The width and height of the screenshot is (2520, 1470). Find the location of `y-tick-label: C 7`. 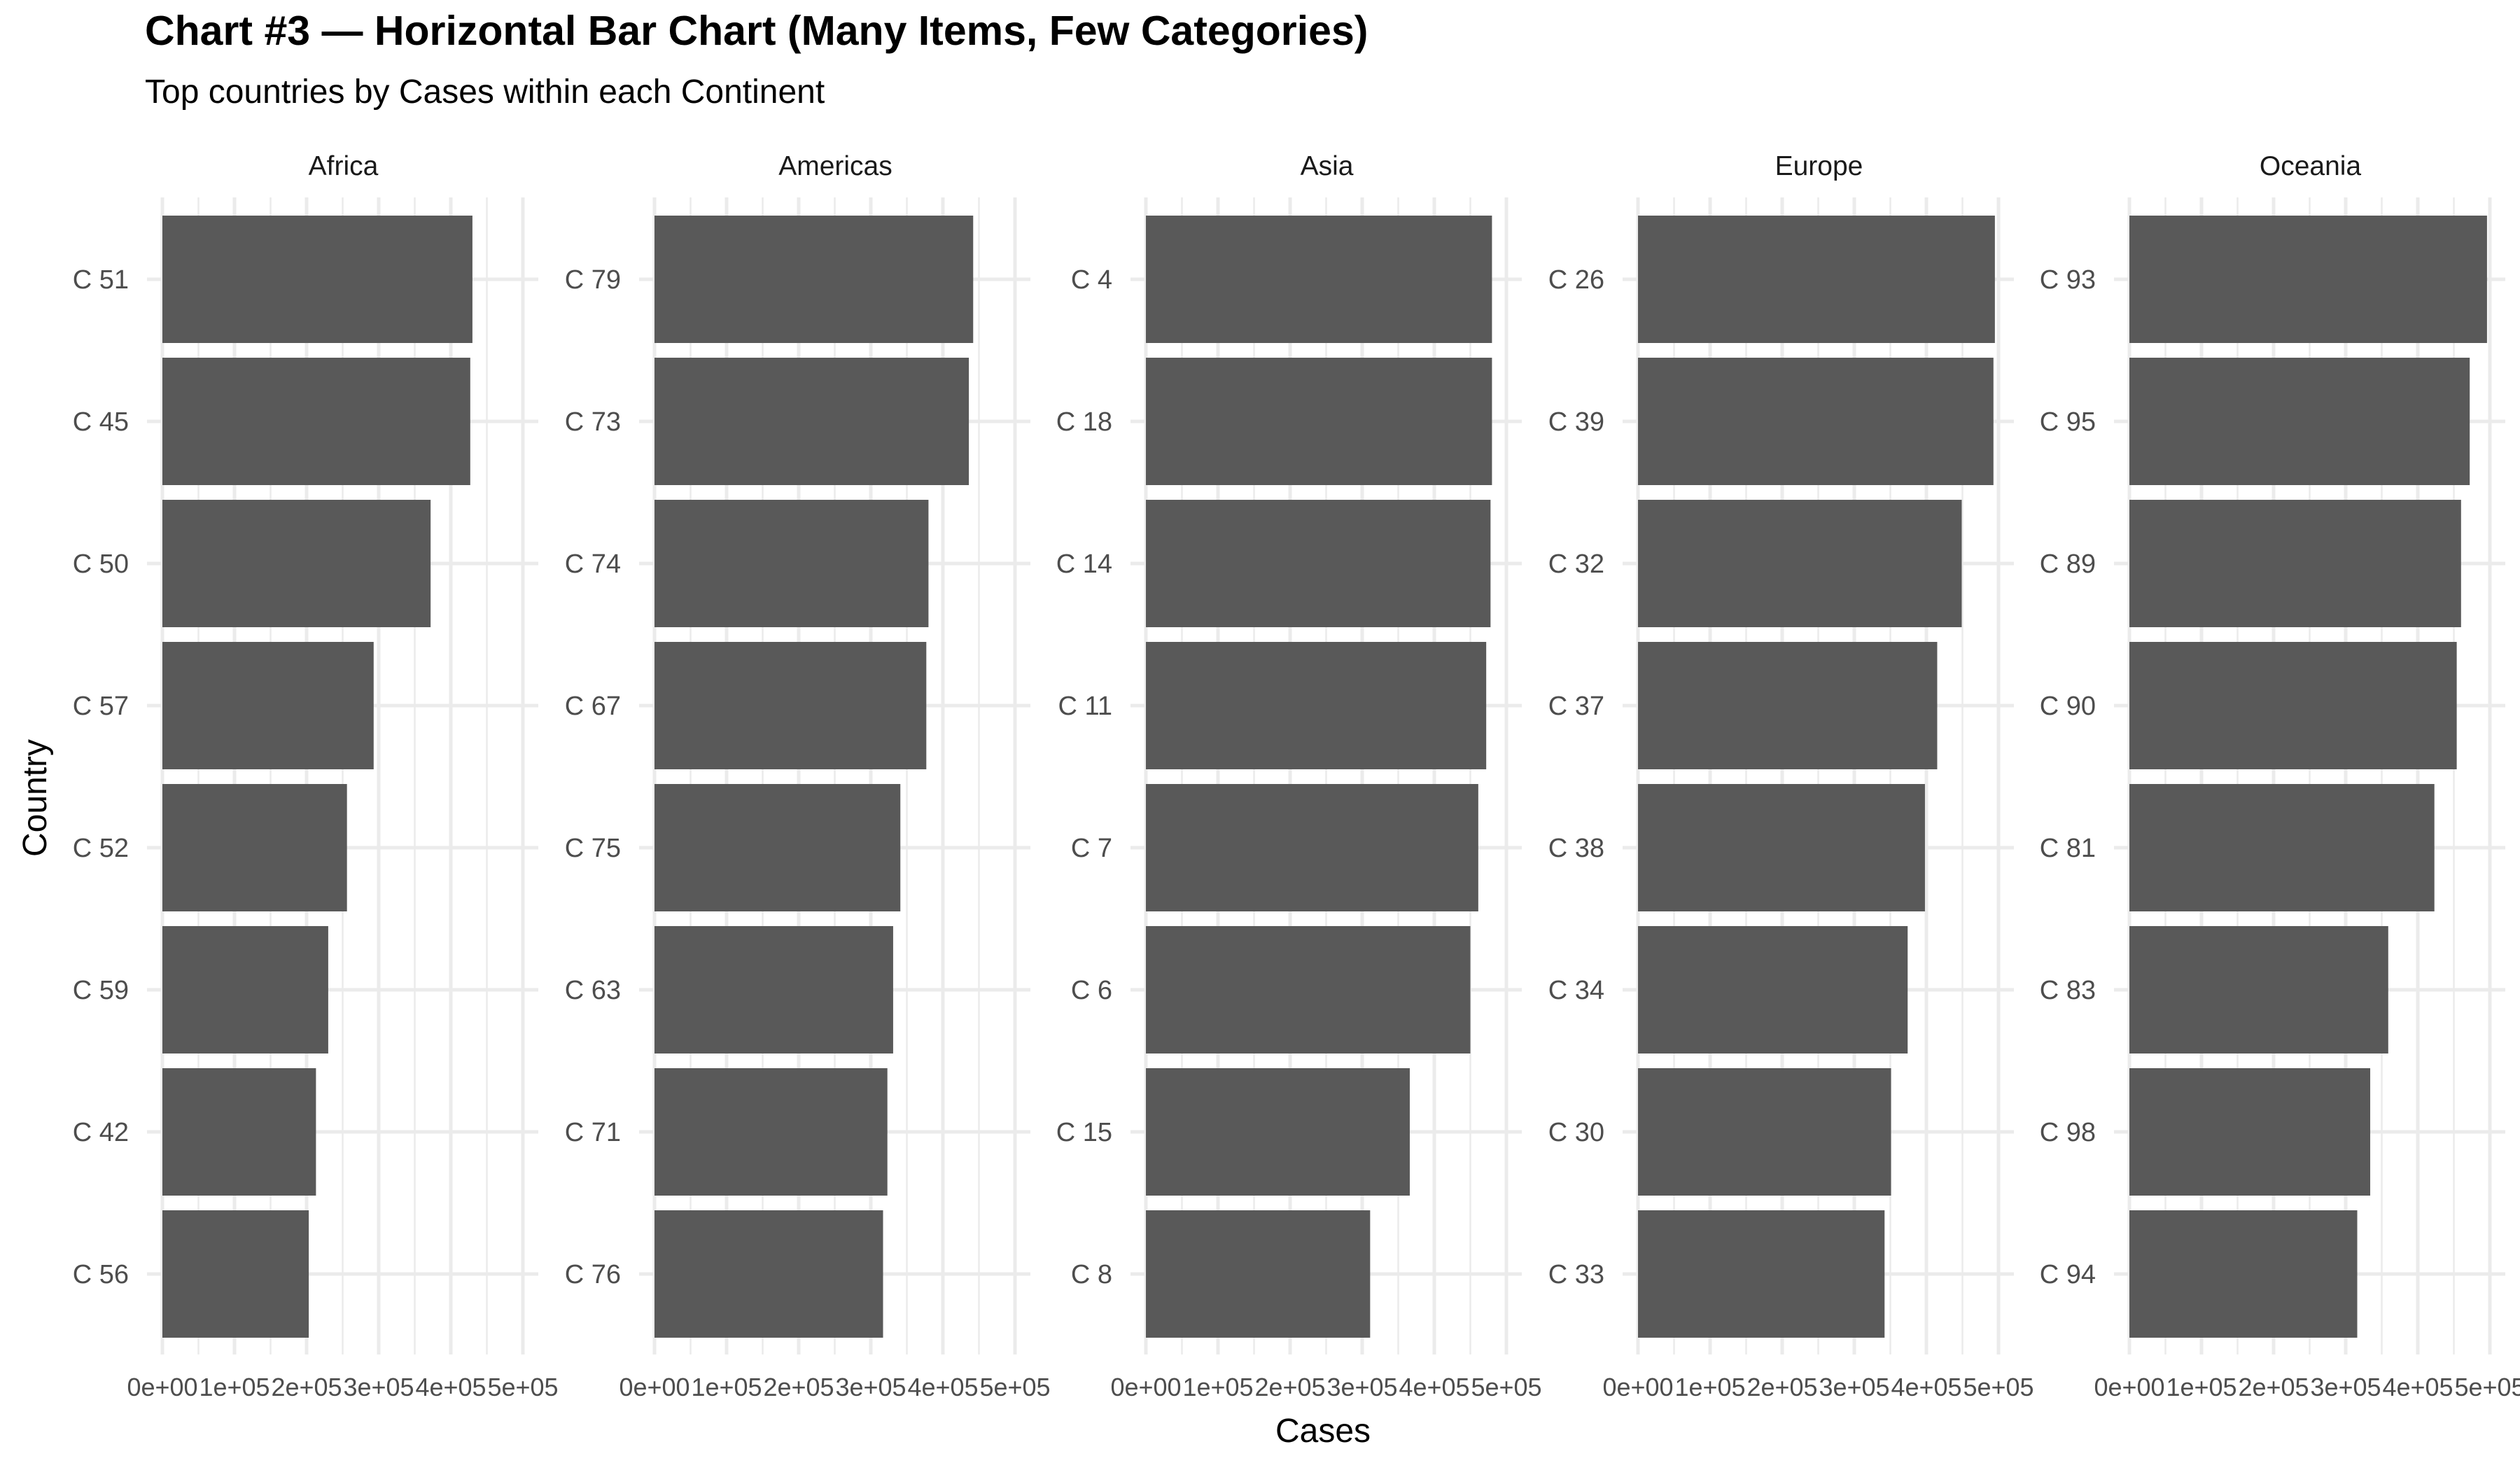

y-tick-label: C 7 is located at coordinates (1091, 848).